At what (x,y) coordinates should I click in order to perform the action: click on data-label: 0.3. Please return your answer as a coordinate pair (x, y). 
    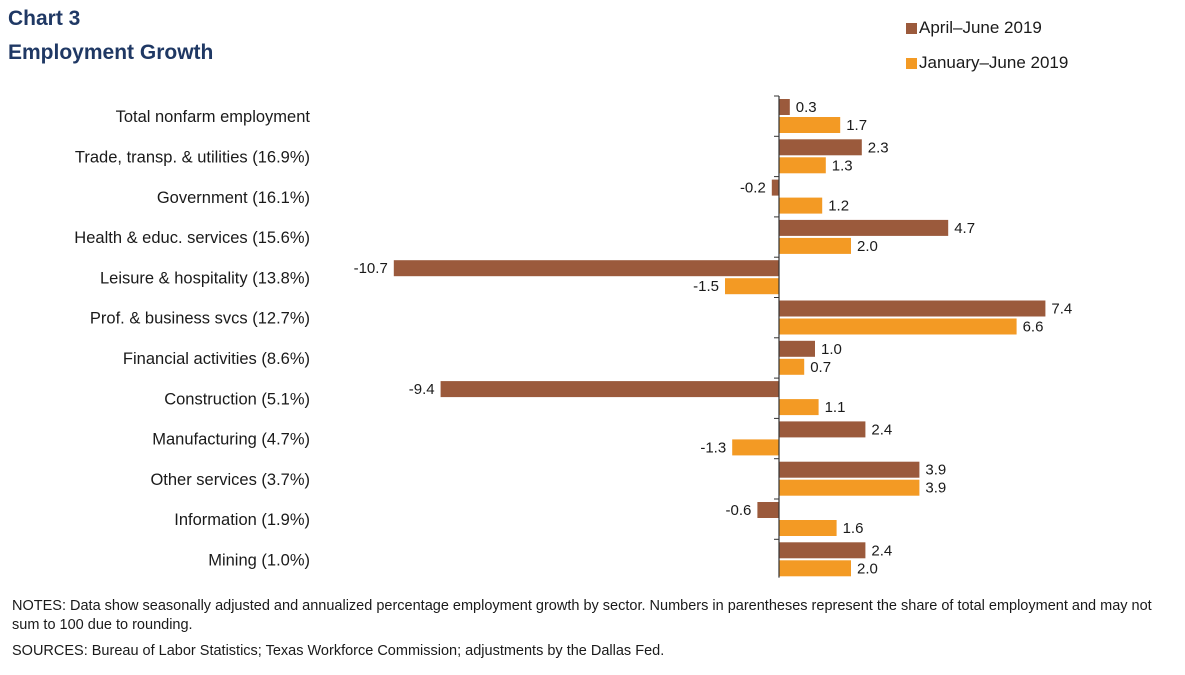
    Looking at the image, I should click on (806, 107).